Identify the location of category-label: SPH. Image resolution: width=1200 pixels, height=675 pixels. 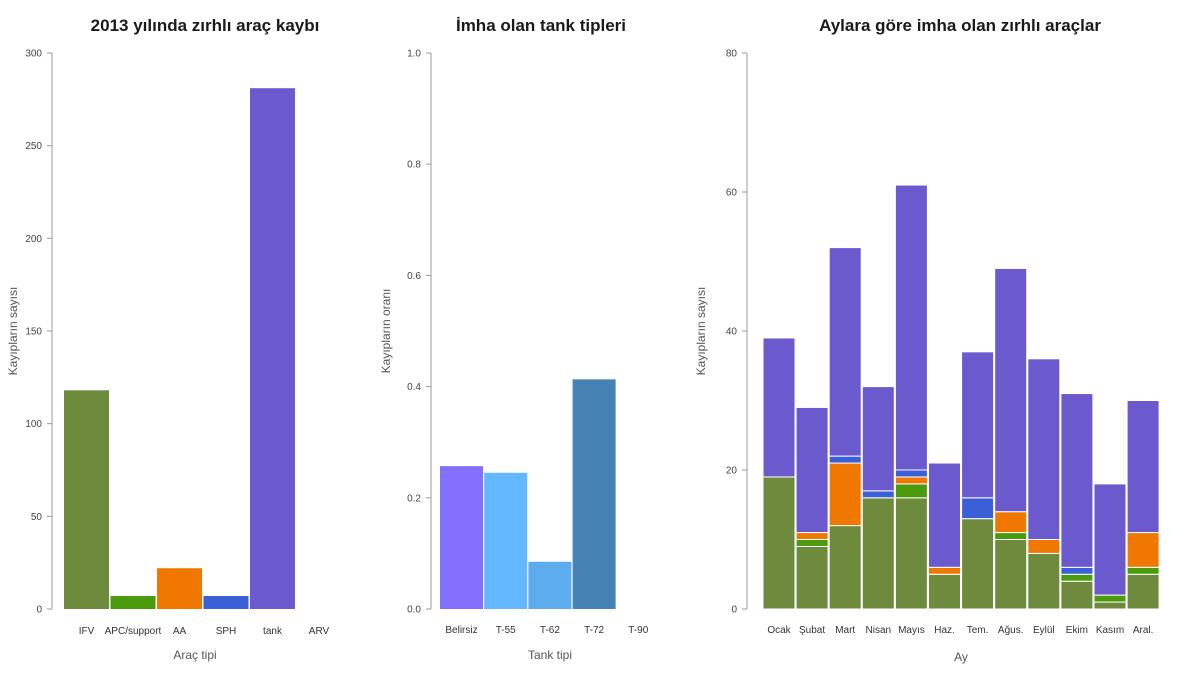
(226, 631).